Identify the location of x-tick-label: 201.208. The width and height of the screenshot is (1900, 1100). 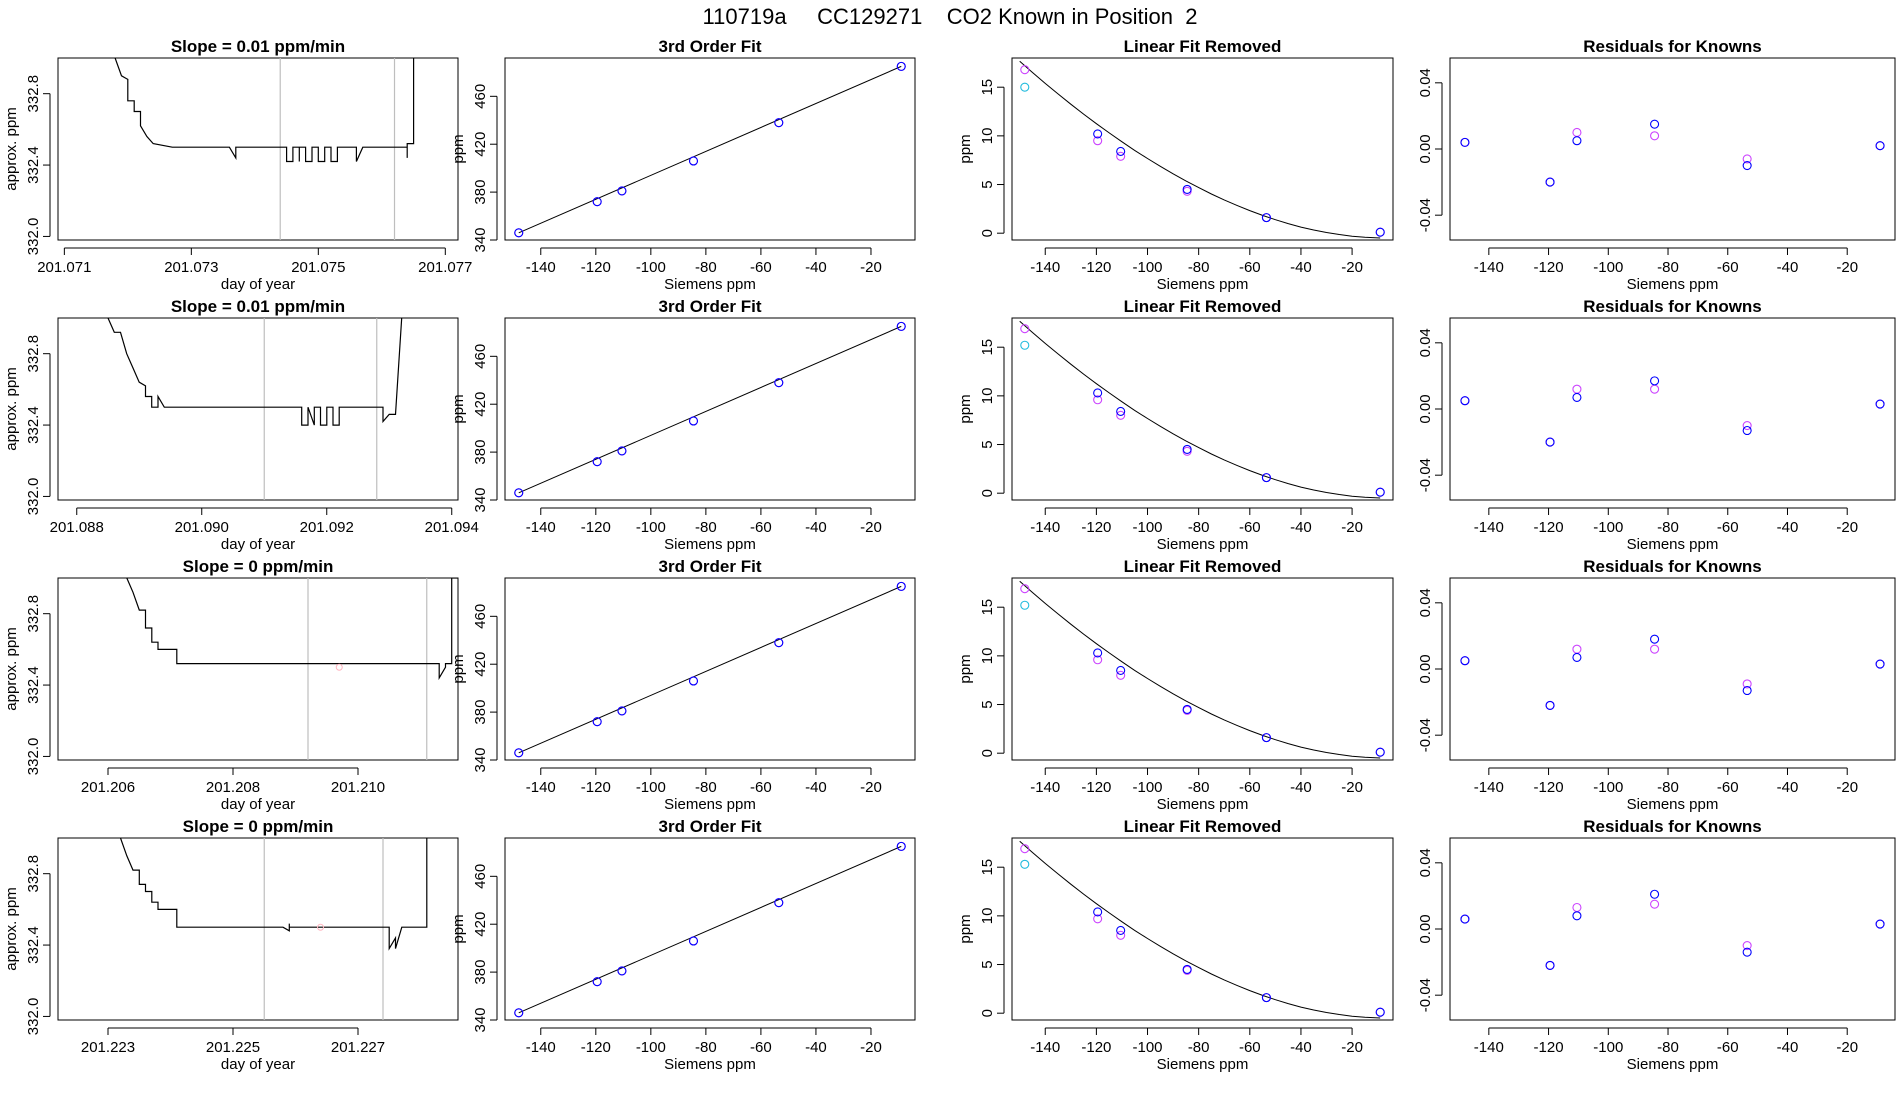
(233, 787).